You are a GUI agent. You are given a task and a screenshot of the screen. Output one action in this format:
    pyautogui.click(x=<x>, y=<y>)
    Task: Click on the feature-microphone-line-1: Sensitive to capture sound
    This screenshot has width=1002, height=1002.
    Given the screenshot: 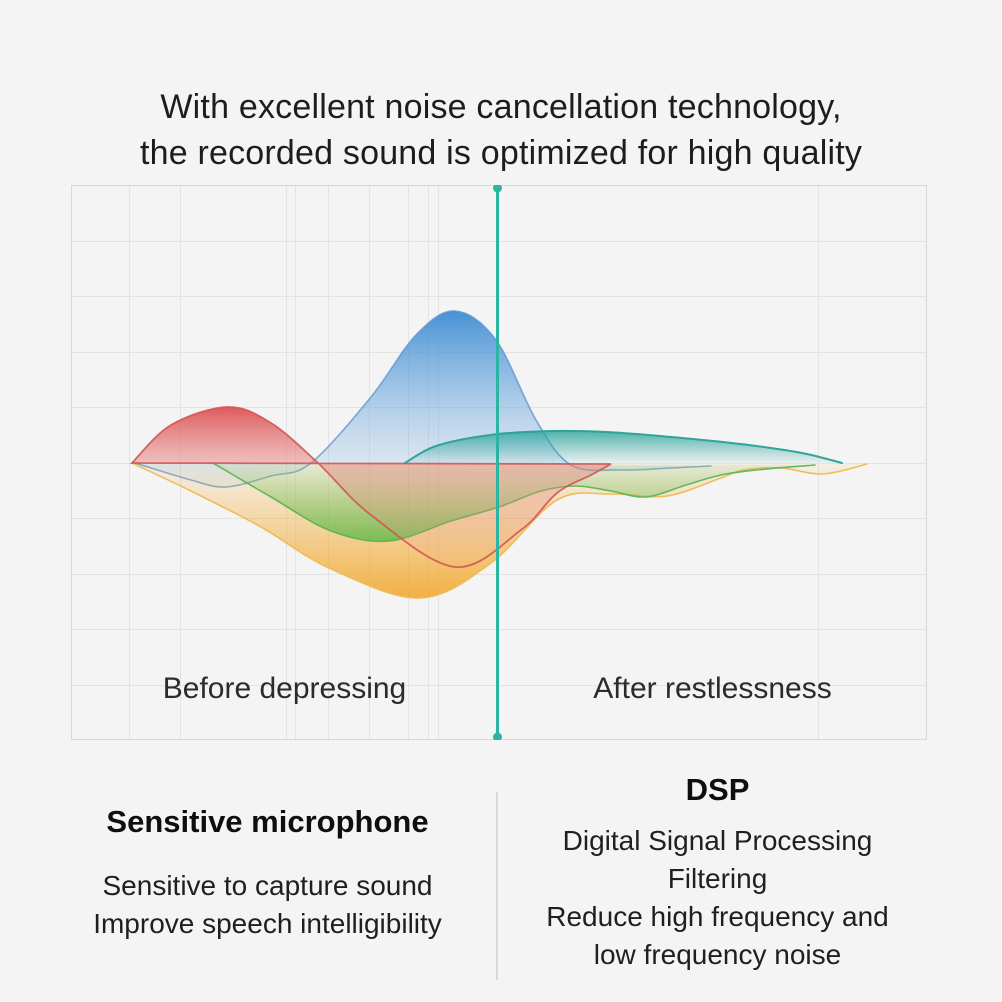 What is the action you would take?
    pyautogui.click(x=267, y=885)
    